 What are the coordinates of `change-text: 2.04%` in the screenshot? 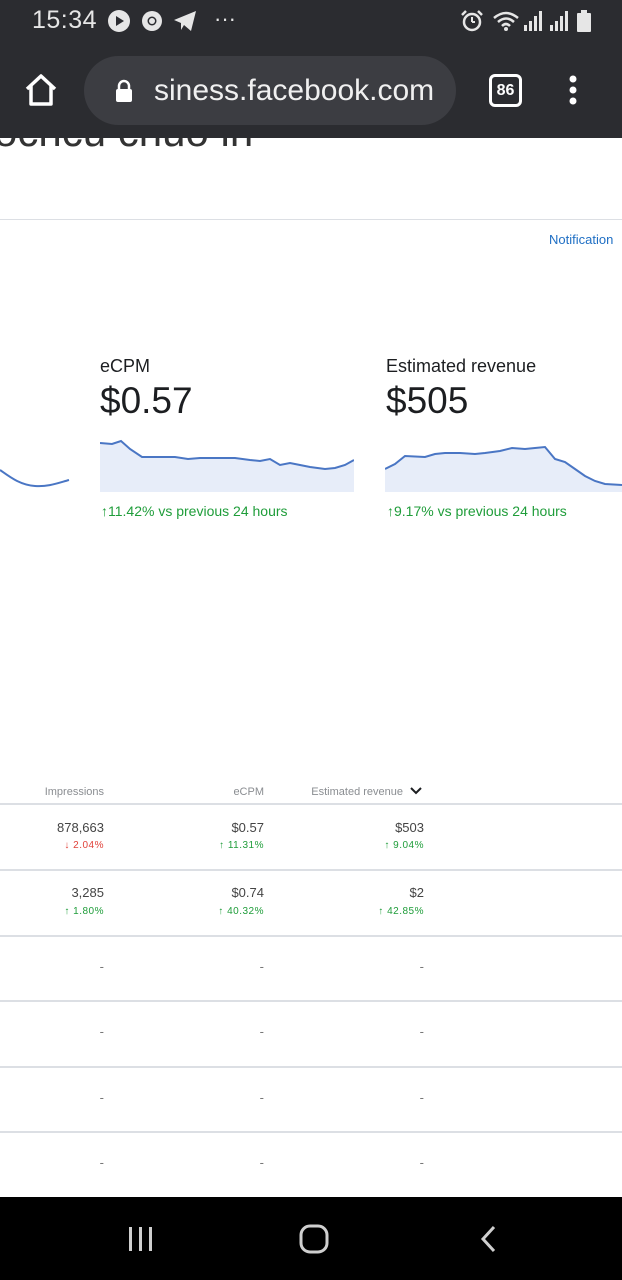 It's located at (88, 845).